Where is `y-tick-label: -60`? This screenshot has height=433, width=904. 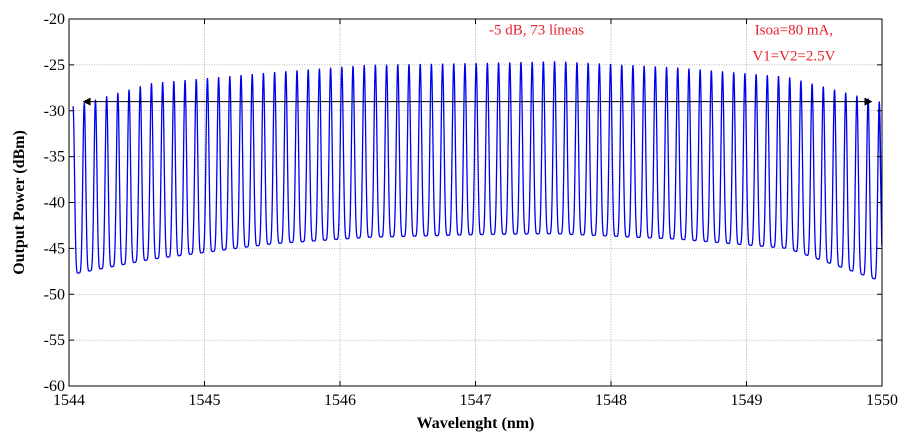
y-tick-label: -60 is located at coordinates (54, 386).